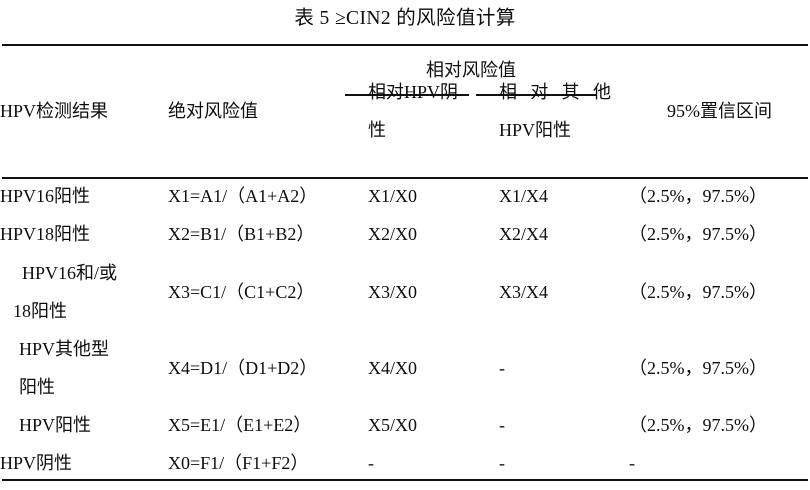  Describe the element at coordinates (70, 272) in the screenshot. I see `cell-hpv-result-line1: HPV16和/或` at that location.